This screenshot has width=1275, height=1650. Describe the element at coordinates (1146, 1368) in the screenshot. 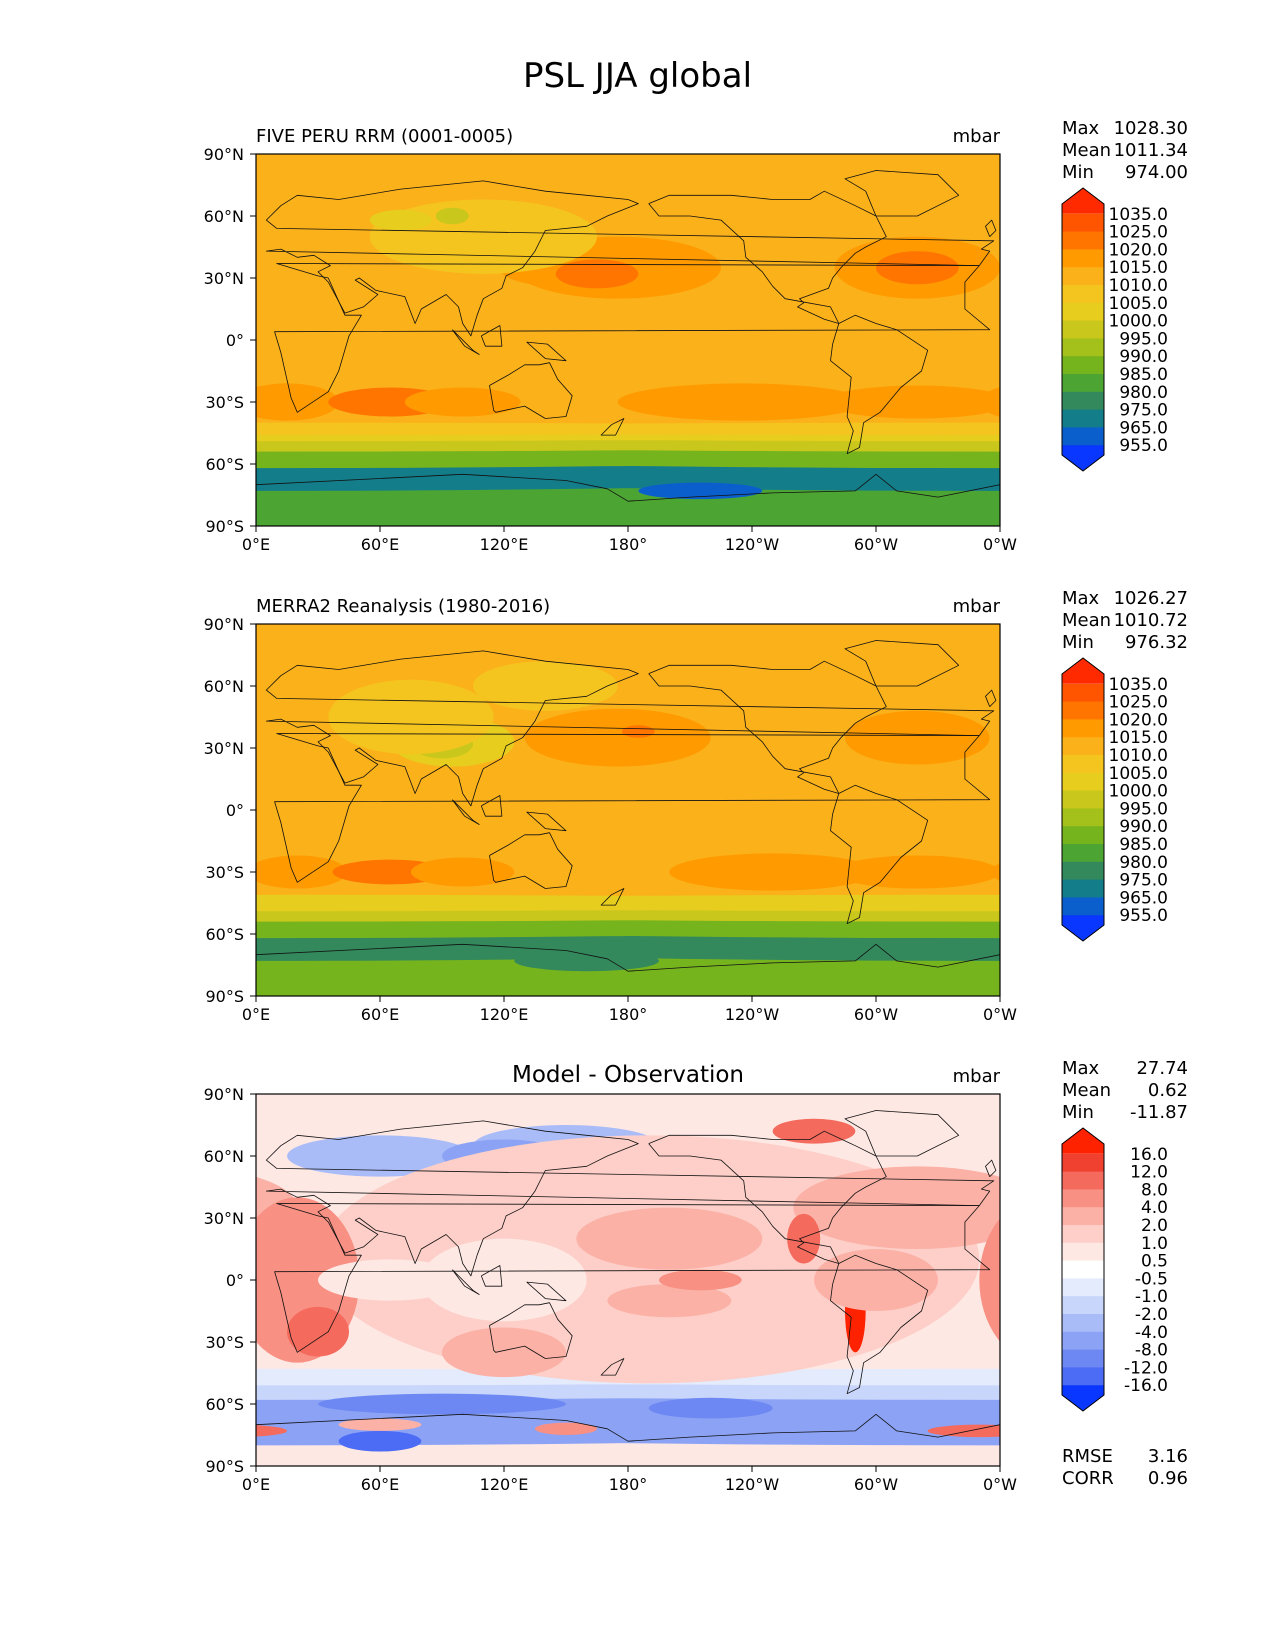

I see `colorbar-tick-label: -12.0` at that location.